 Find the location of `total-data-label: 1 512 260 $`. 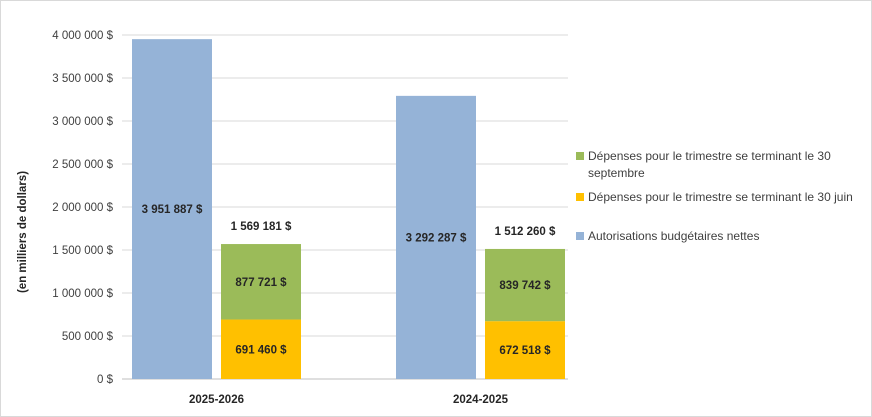

total-data-label: 1 512 260 $ is located at coordinates (525, 232).